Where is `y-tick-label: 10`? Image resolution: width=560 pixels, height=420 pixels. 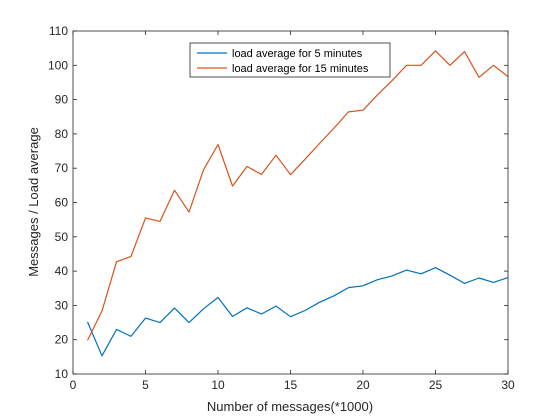
y-tick-label: 10 is located at coordinates (62, 374).